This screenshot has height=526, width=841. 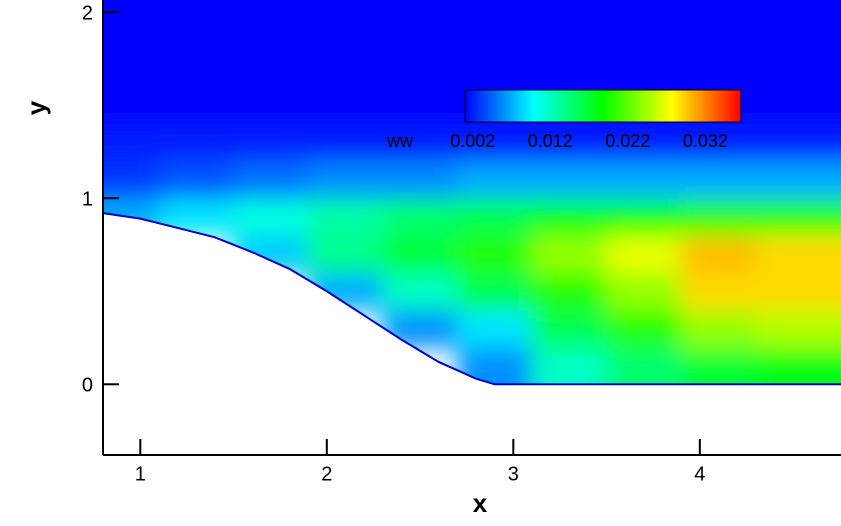 What do you see at coordinates (513, 474) in the screenshot?
I see `x-tick-label: 3` at bounding box center [513, 474].